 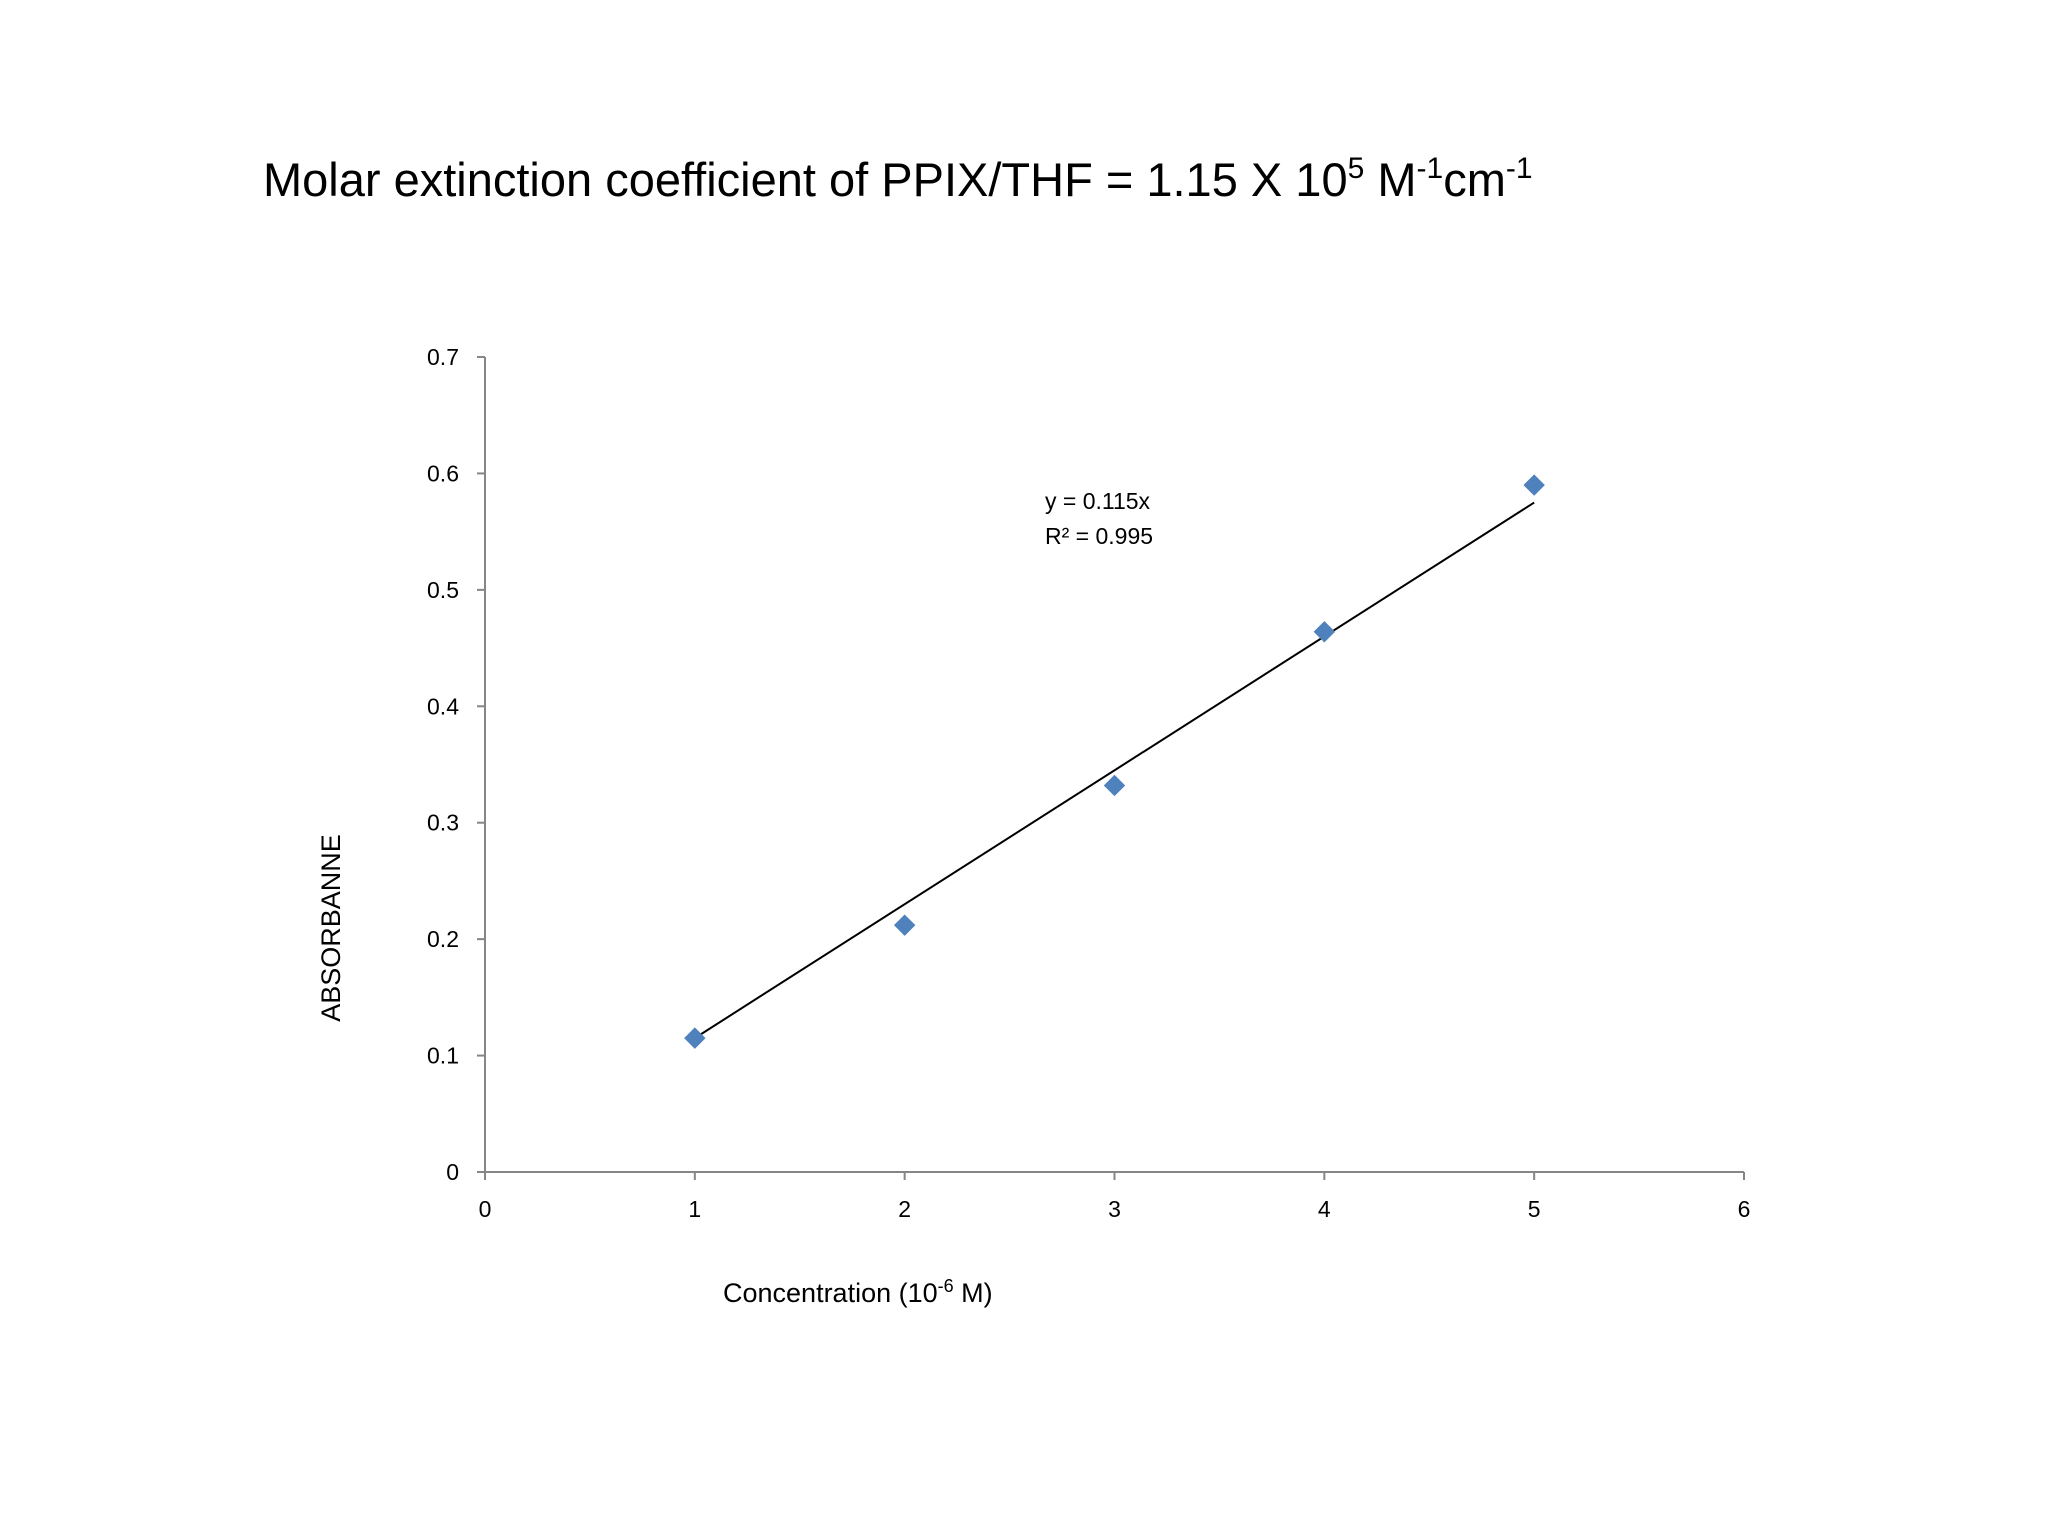 I want to click on chart-title-unit-2: cm, so click(x=1474, y=179).